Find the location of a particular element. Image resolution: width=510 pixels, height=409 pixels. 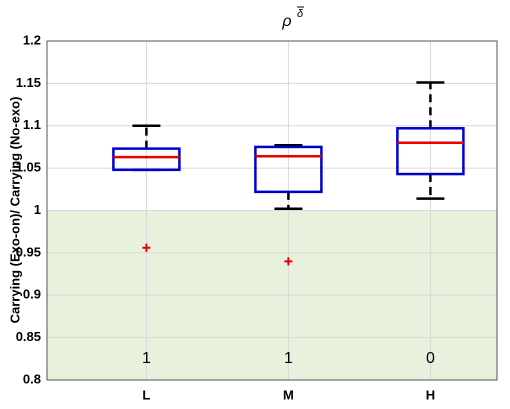

y-tick-label: 1.2 is located at coordinates (32, 39).